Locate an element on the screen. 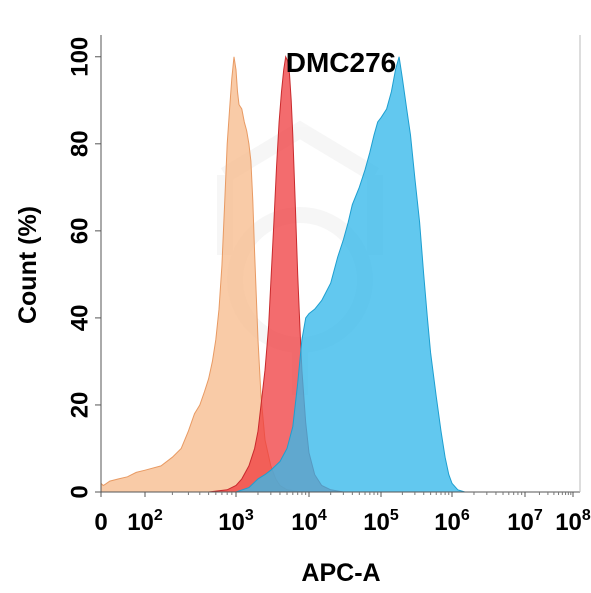 The width and height of the screenshot is (591, 593). y-tick-label: 40 is located at coordinates (79, 318).